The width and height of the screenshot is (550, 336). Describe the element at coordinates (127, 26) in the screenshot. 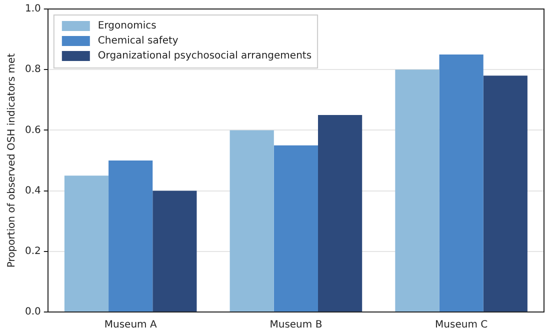

I see `legend-label: Ergonomics` at that location.